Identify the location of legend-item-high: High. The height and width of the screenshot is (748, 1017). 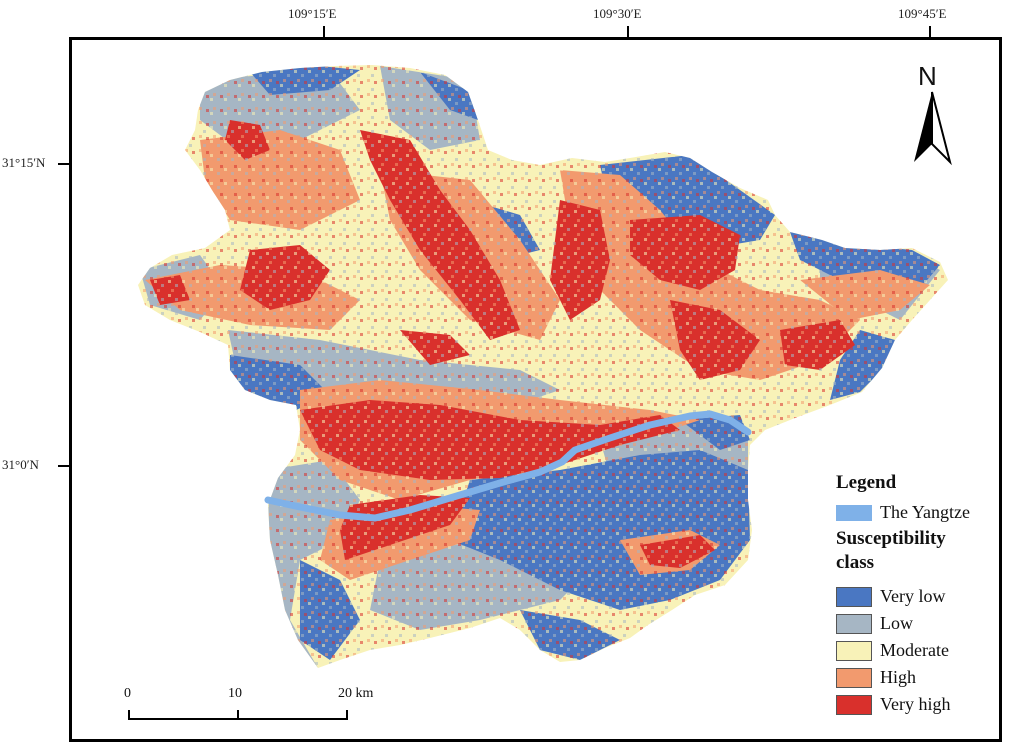
(916, 677).